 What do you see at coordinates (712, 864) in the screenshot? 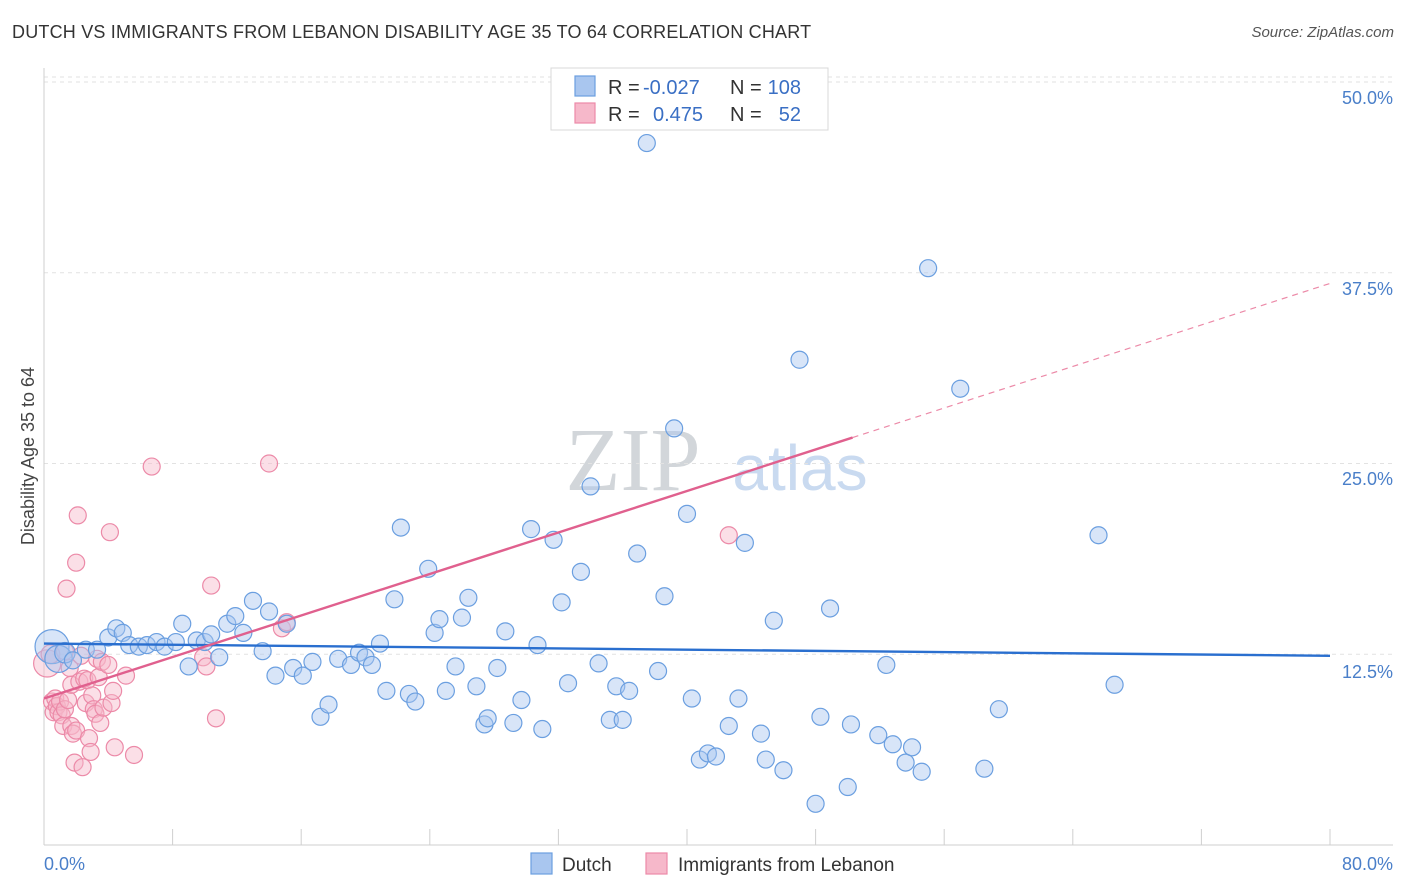
I see `bottom-legend: Dutch Immigrants from Lebanon` at bounding box center [712, 864].